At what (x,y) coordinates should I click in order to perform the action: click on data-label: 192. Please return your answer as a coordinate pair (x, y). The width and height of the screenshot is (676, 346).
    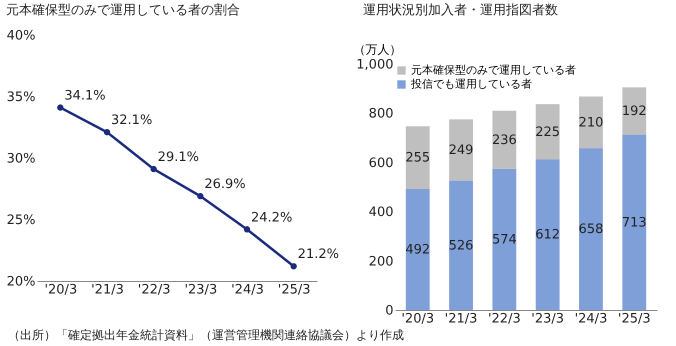
    Looking at the image, I should click on (634, 111).